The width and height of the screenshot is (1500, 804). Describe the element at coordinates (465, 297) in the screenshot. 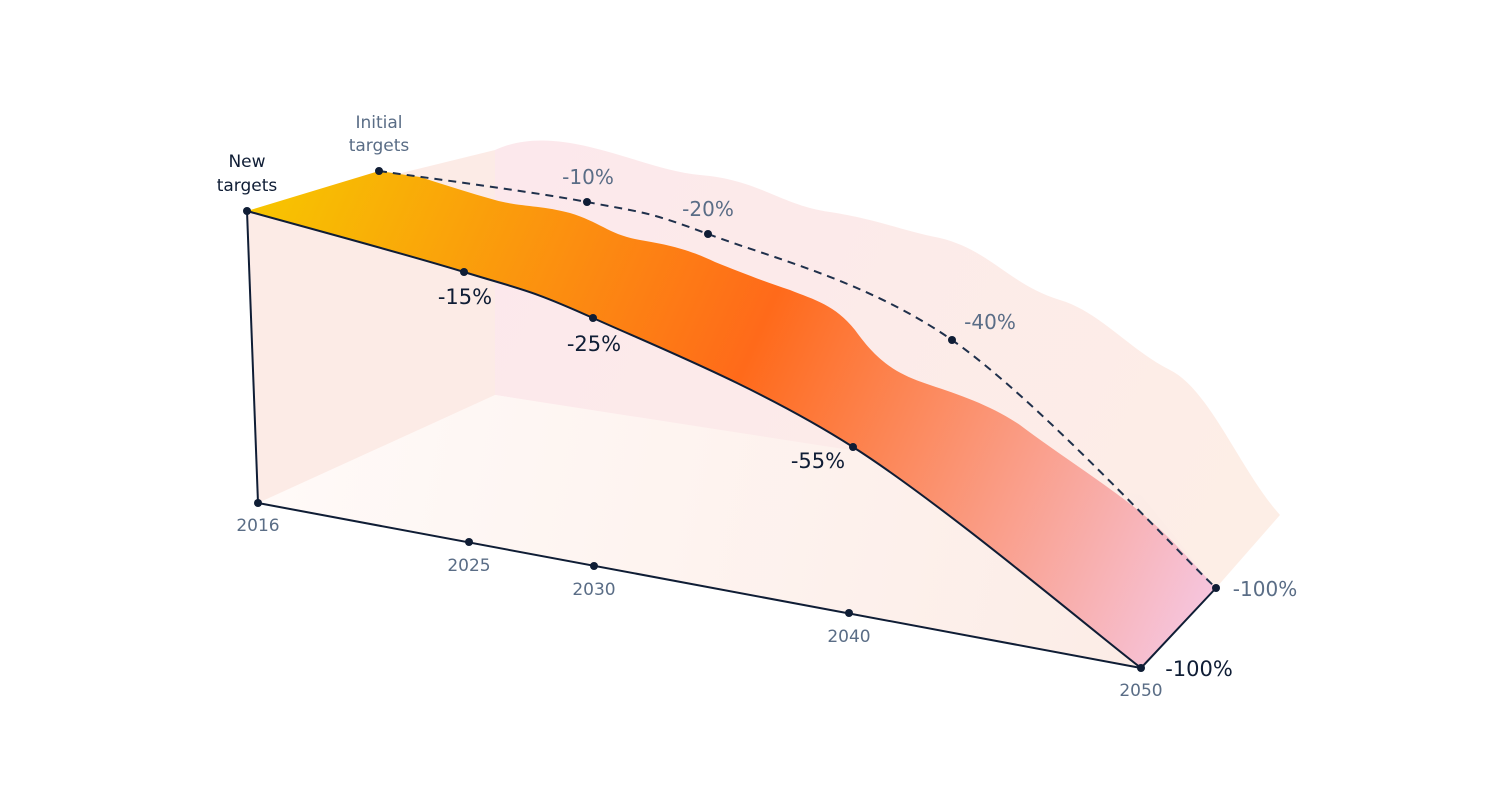

I see `new-target-label-2025: -15%` at that location.